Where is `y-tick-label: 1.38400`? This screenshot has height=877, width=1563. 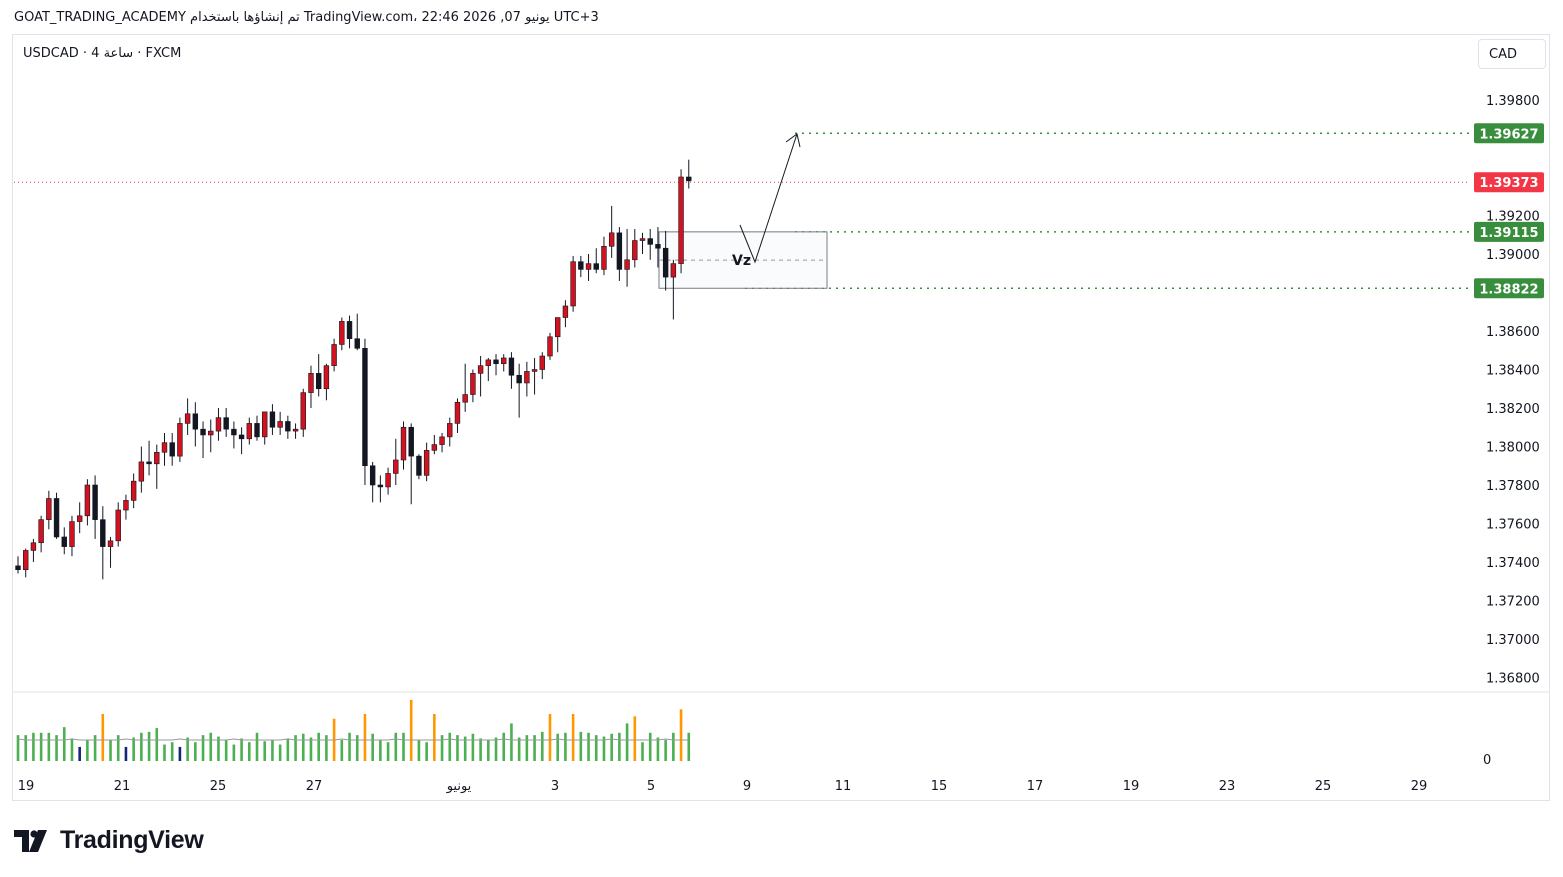 y-tick-label: 1.38400 is located at coordinates (1513, 371).